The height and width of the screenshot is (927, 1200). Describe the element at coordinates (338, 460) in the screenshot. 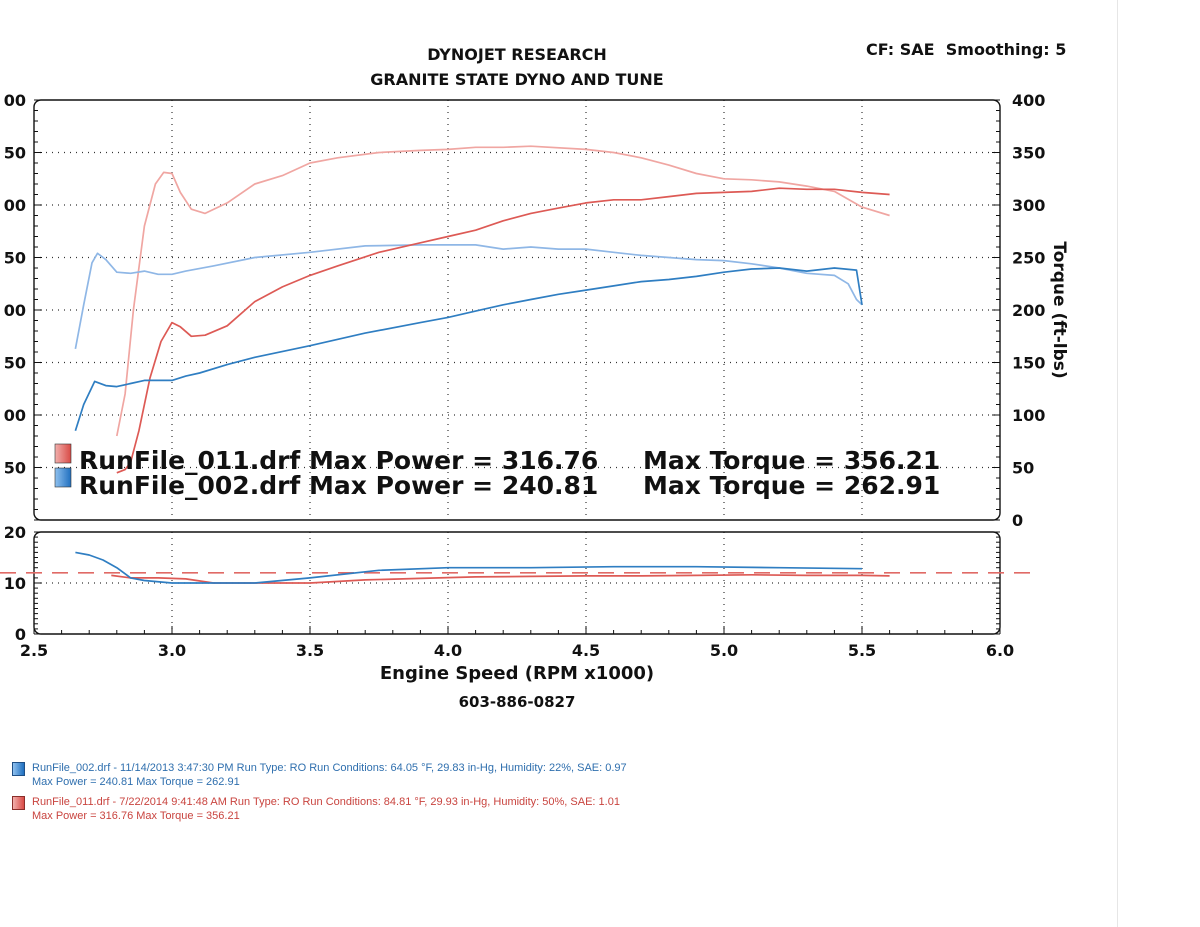

I see `summary-run011-power: RunFile_011.drf Max Power = 316.76` at that location.